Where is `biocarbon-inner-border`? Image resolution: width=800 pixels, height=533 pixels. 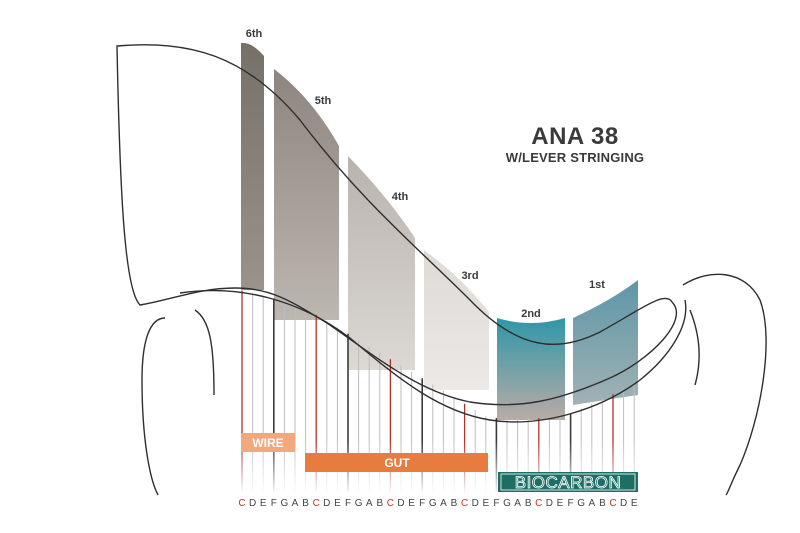 biocarbon-inner-border is located at coordinates (568, 482).